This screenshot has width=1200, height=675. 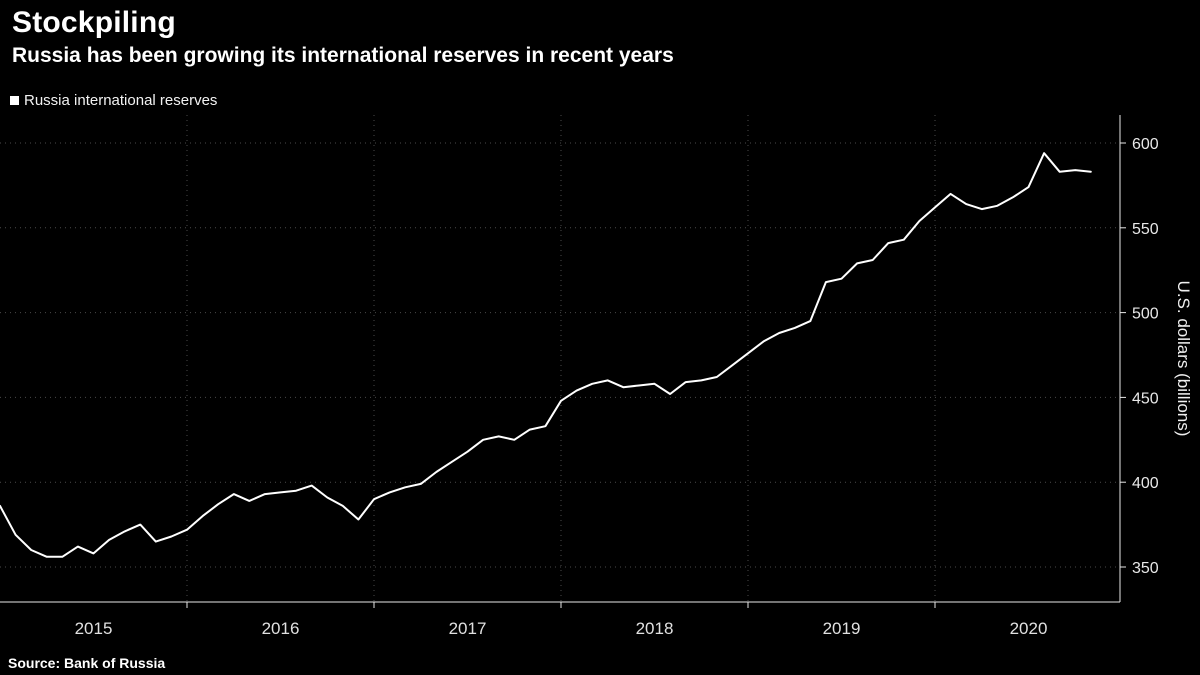 I want to click on y-tick-label: 500, so click(x=1145, y=314).